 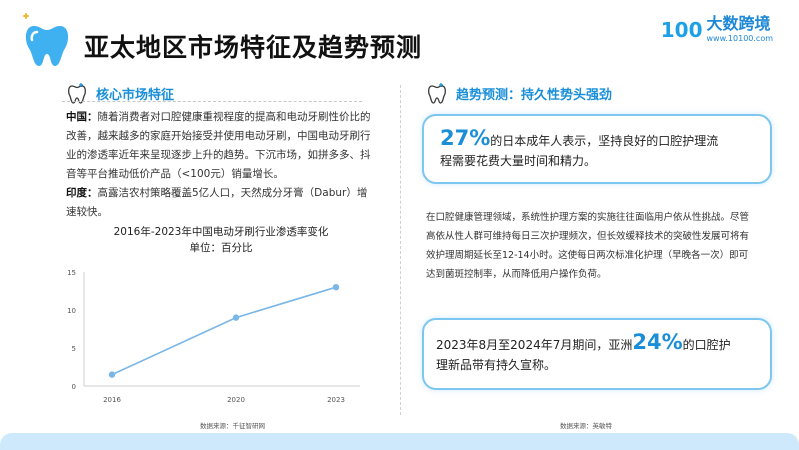 I want to click on asia-stat-line2: 理新品带有持久宣称。, so click(x=496, y=365).